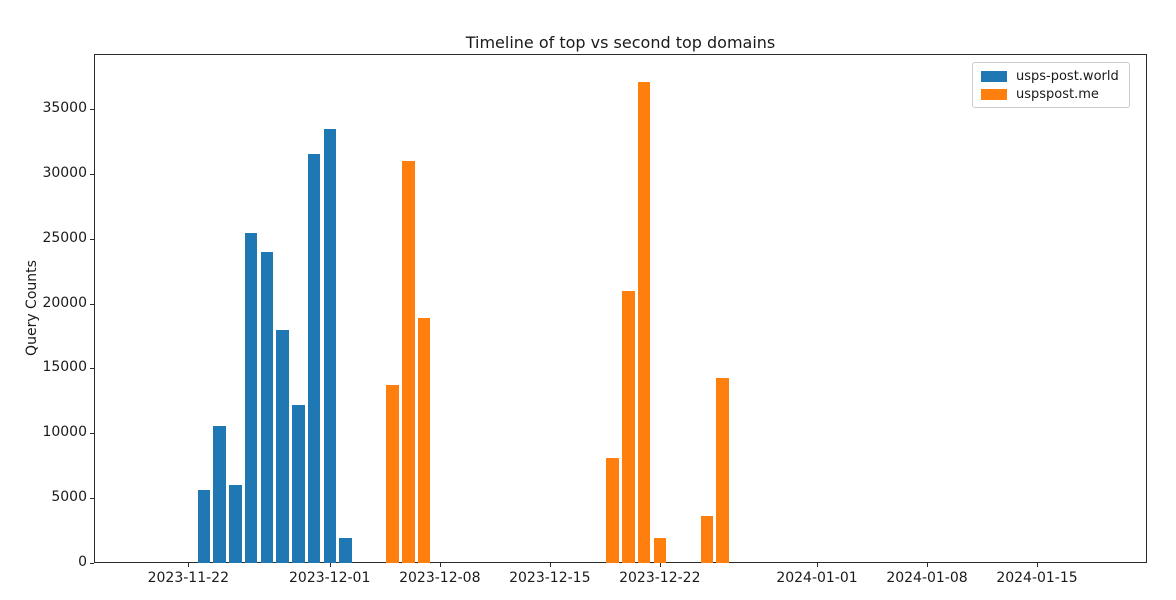 The height and width of the screenshot is (600, 1176). I want to click on legend-swatch-blue-icon, so click(994, 76).